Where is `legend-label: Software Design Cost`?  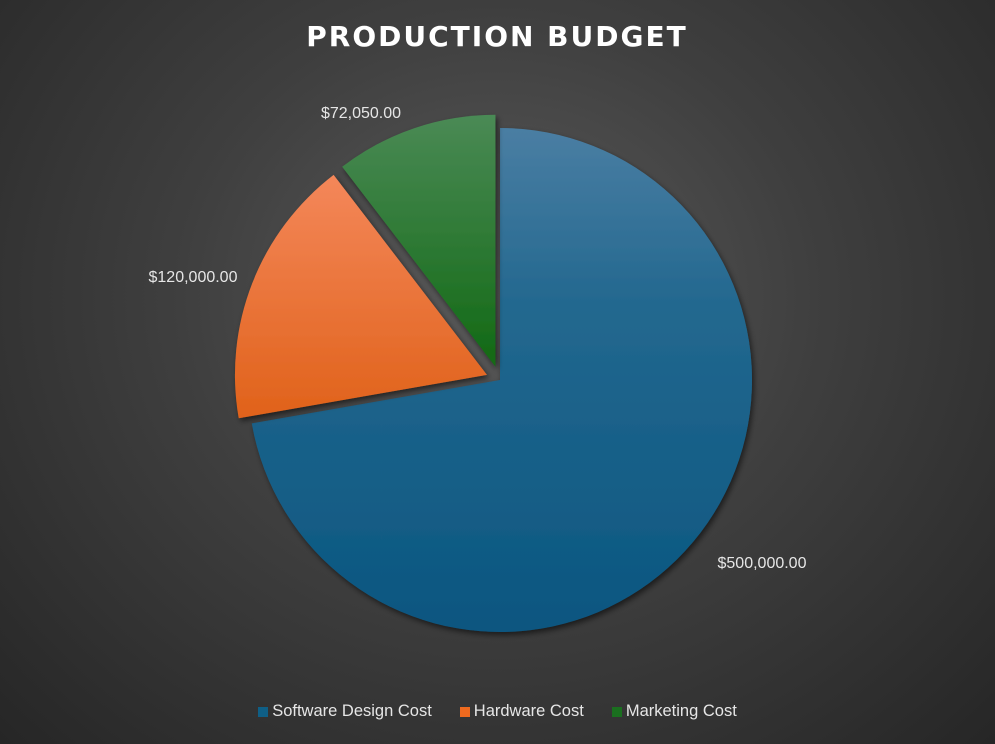
legend-label: Software Design Cost is located at coordinates (352, 711).